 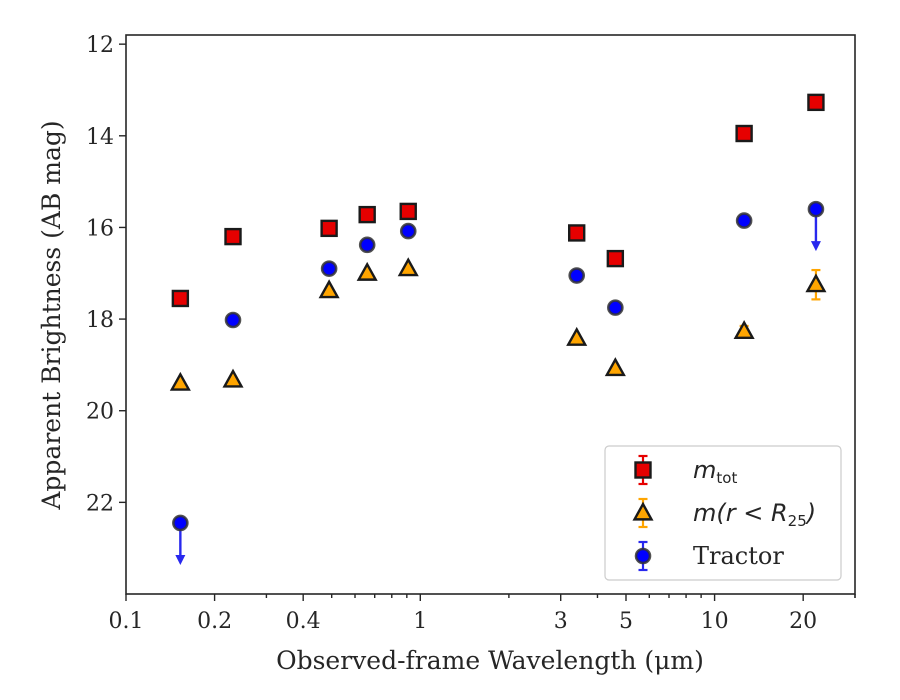 What do you see at coordinates (51, 315) in the screenshot?
I see `y-axis-label: Apparent Brightness (AB mag)` at bounding box center [51, 315].